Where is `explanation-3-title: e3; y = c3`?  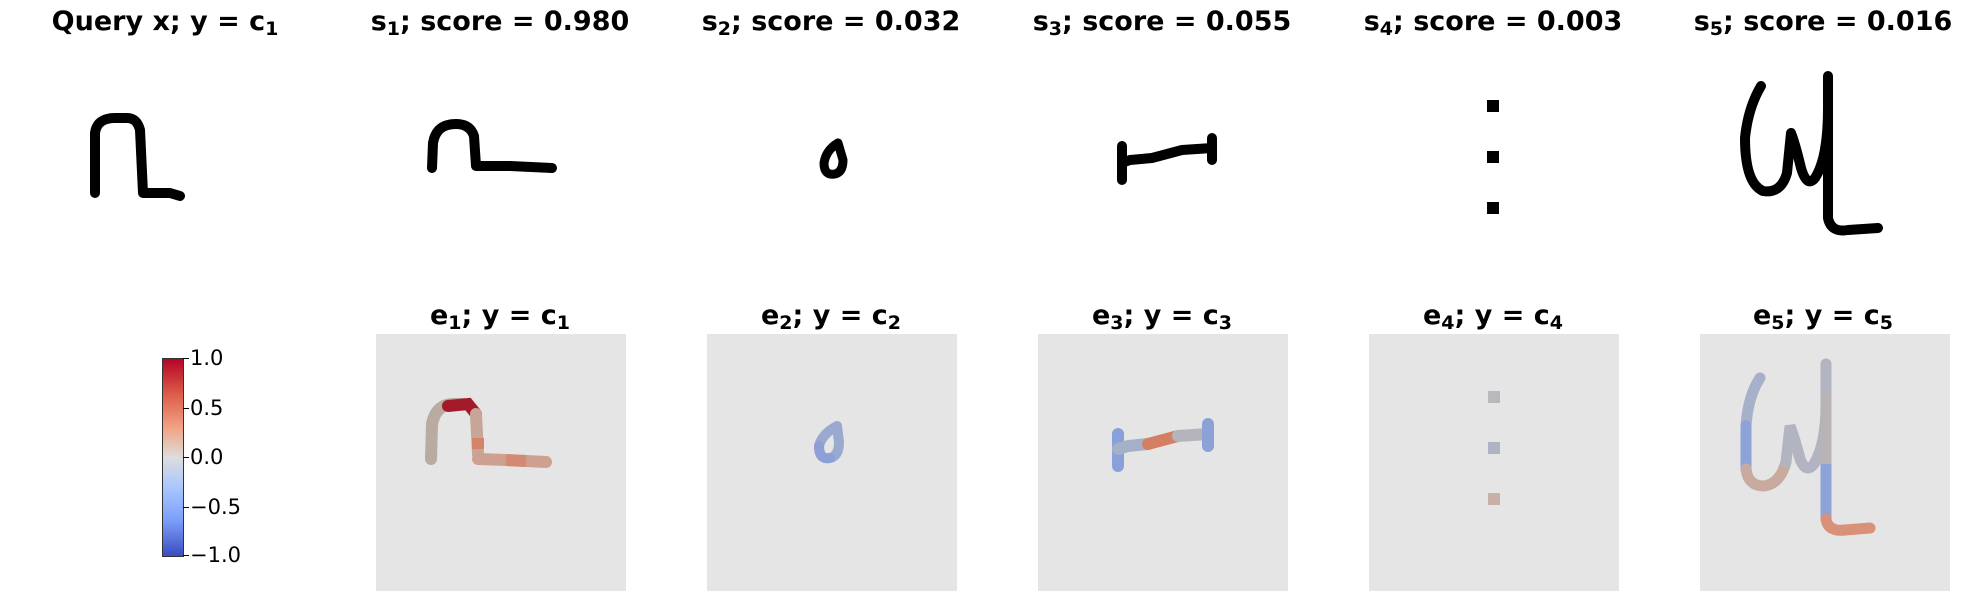
explanation-3-title: e3; y = c3 is located at coordinates (1162, 317).